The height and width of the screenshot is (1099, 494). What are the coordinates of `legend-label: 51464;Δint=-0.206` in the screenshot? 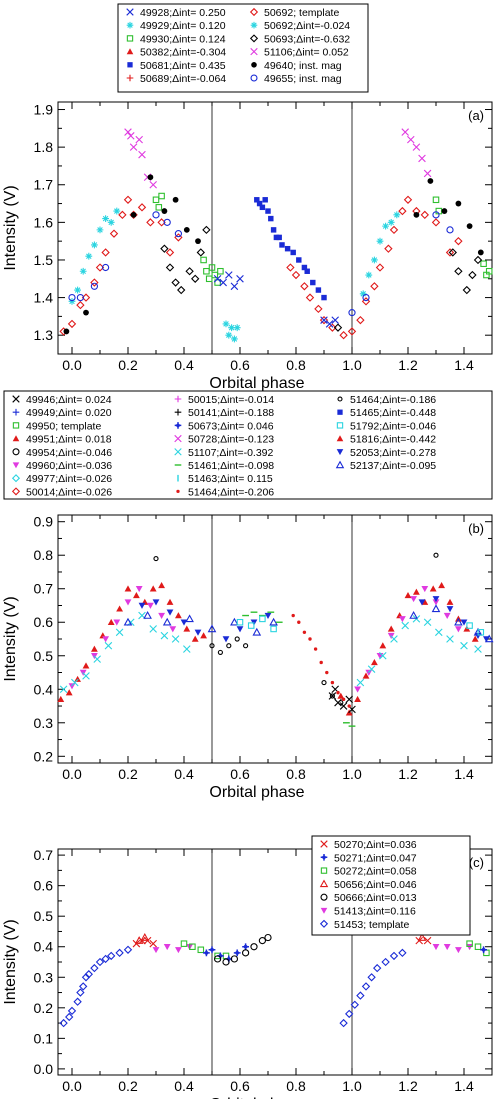 It's located at (231, 492).